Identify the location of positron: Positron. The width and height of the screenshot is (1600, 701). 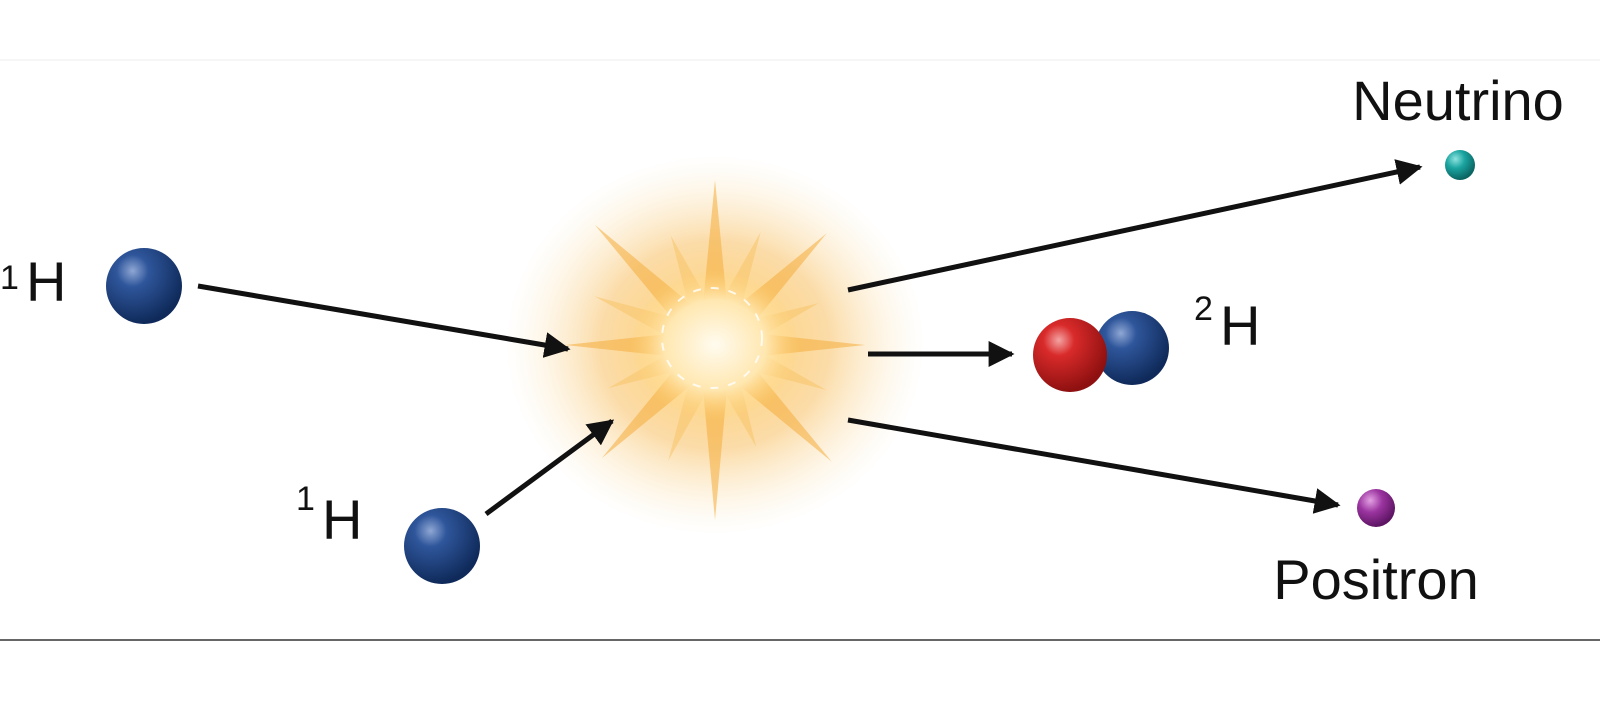
(1376, 550).